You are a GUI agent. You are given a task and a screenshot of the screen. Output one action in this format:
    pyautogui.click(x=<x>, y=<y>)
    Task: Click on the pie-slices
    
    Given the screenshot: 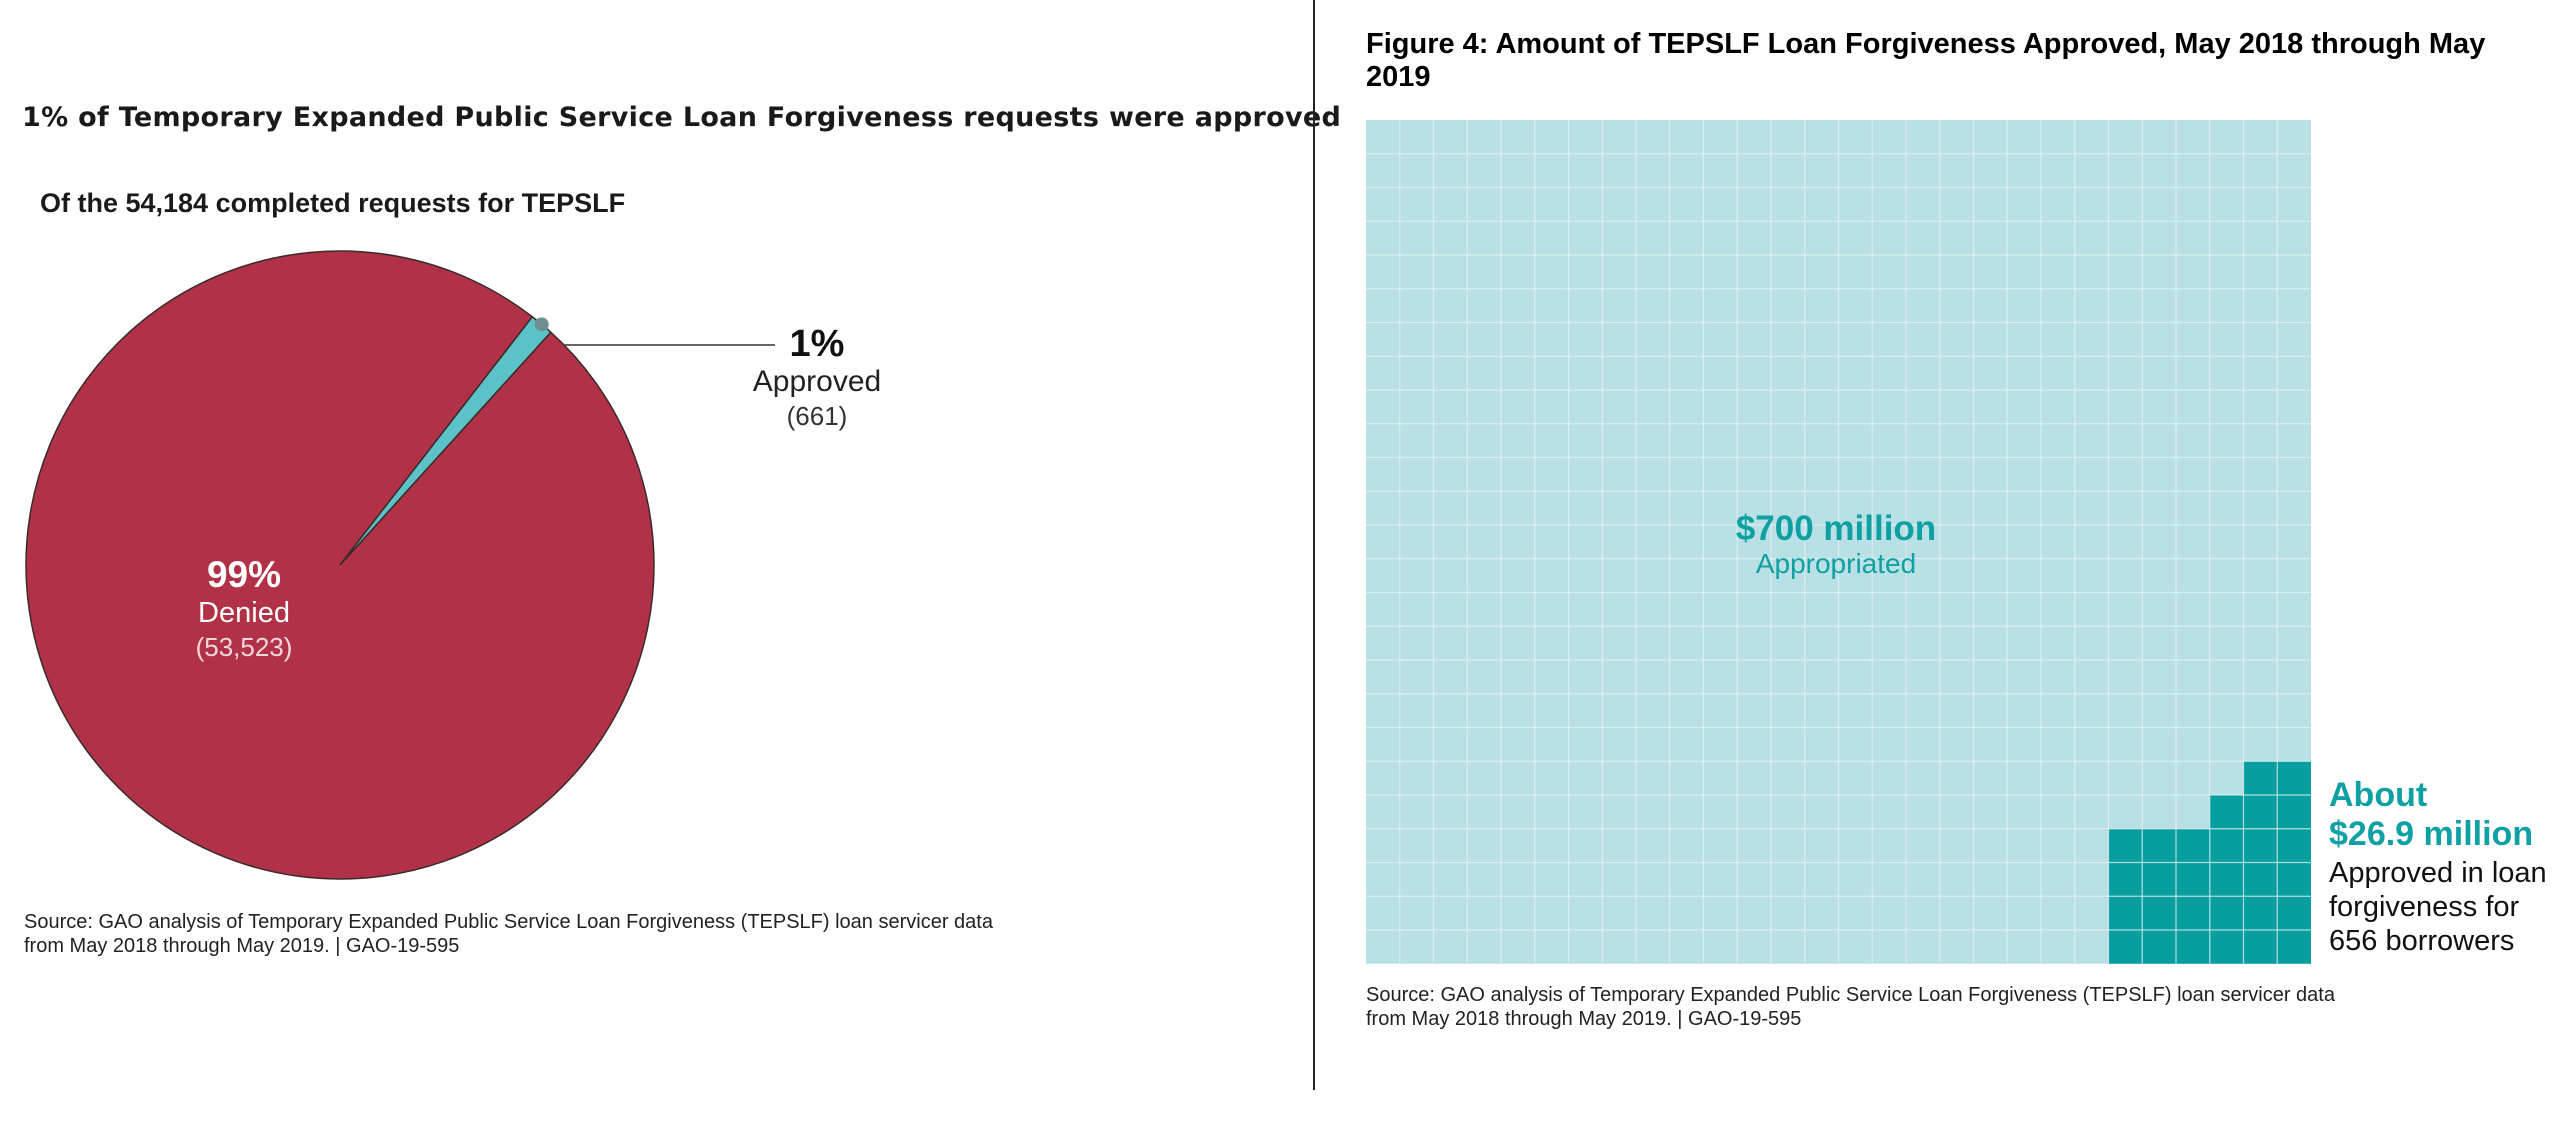 What is the action you would take?
    pyautogui.click(x=340, y=565)
    